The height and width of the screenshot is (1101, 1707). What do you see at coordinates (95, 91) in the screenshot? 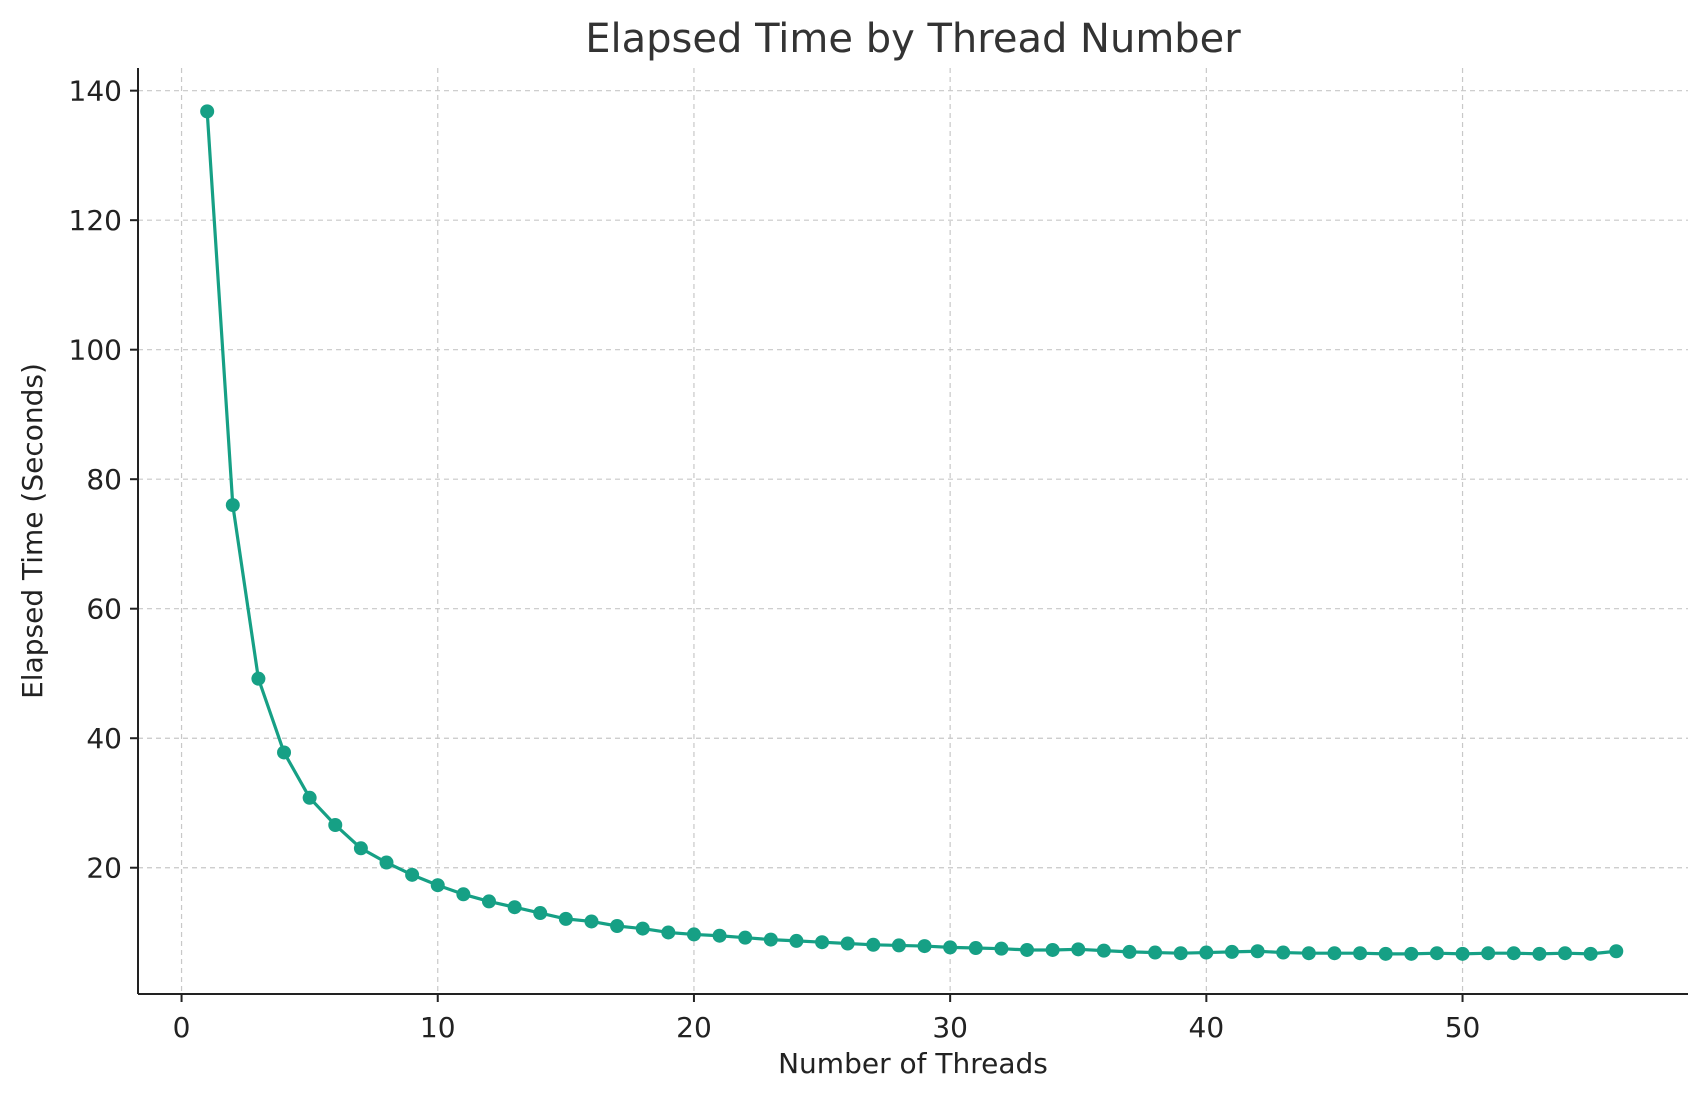
I see `y-tick-label: 140` at bounding box center [95, 91].